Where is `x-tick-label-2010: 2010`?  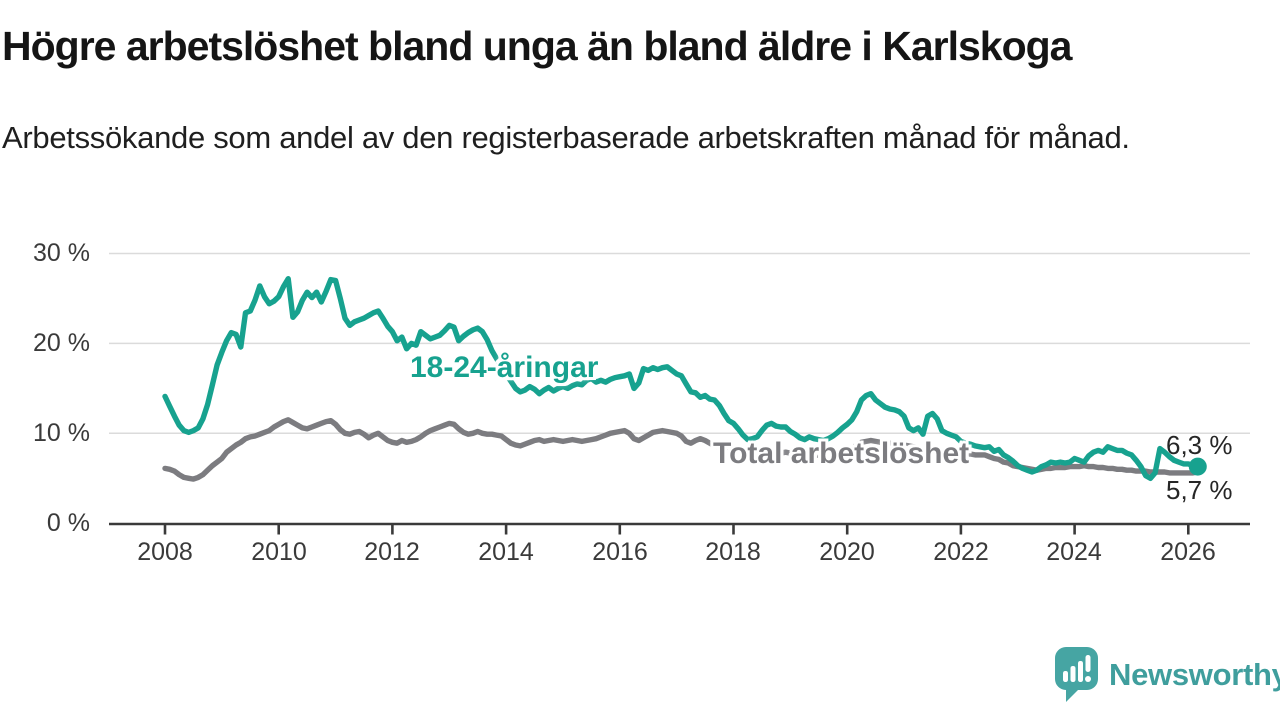 x-tick-label-2010: 2010 is located at coordinates (279, 552).